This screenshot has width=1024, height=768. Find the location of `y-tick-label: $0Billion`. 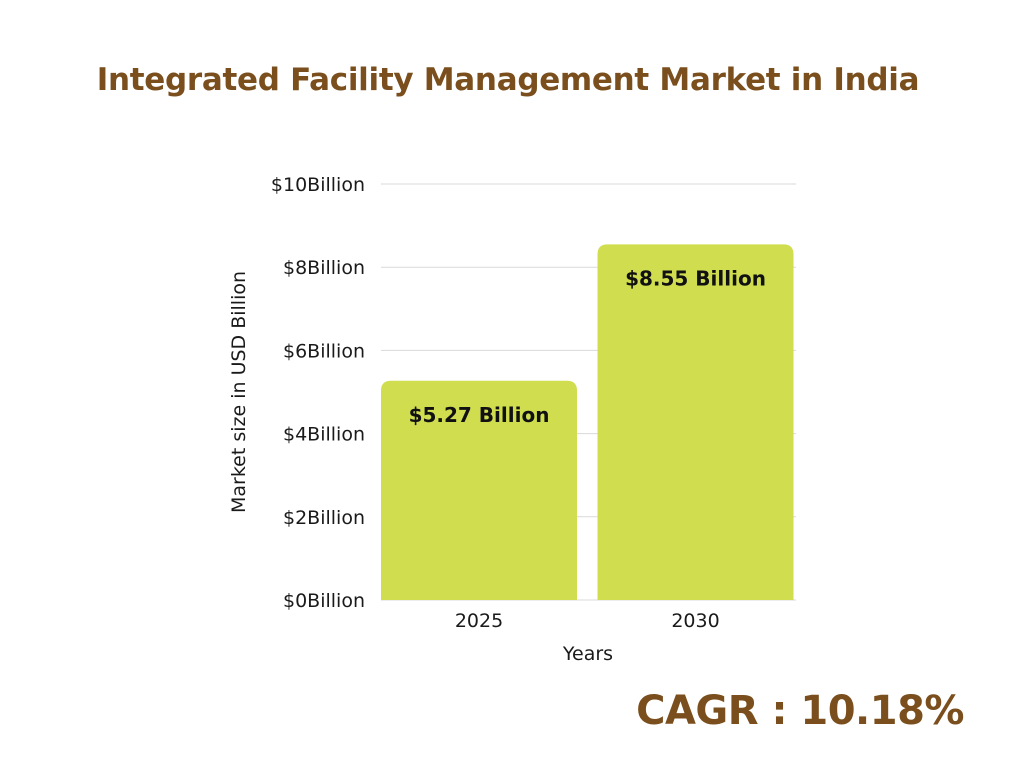

y-tick-label: $0Billion is located at coordinates (324, 601).